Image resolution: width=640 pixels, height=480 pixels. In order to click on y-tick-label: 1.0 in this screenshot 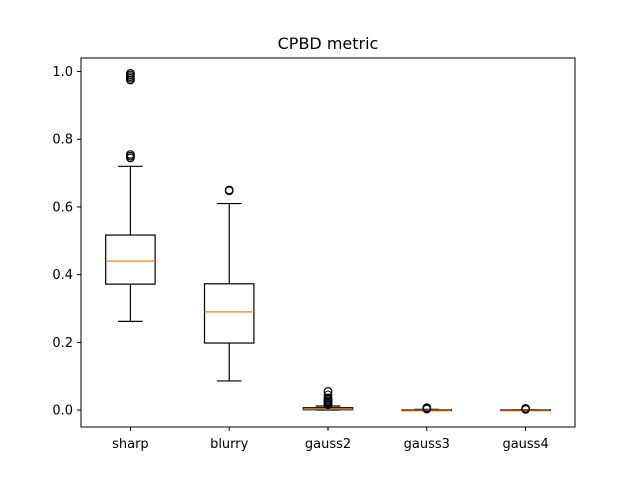, I will do `click(62, 72)`.